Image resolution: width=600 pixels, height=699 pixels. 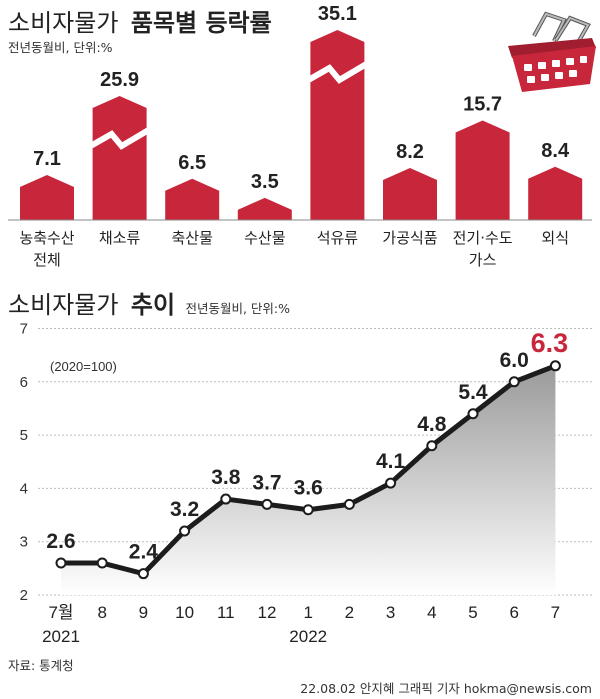 I want to click on line-chart-title-regular: 소비자물가, so click(x=63, y=305).